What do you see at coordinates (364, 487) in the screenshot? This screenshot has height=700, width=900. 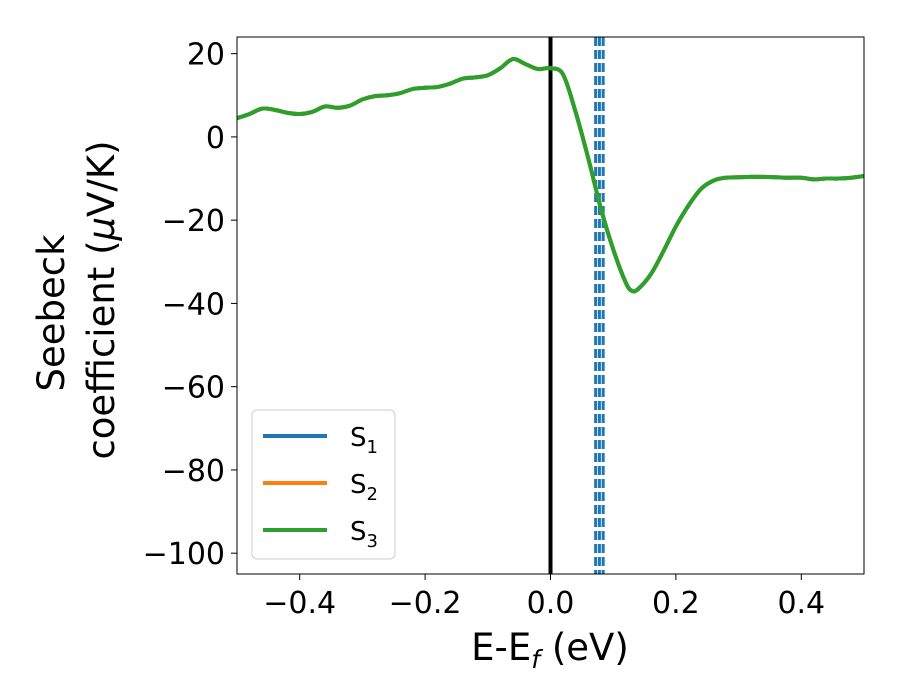 I see `legend-label-s2: S2` at bounding box center [364, 487].